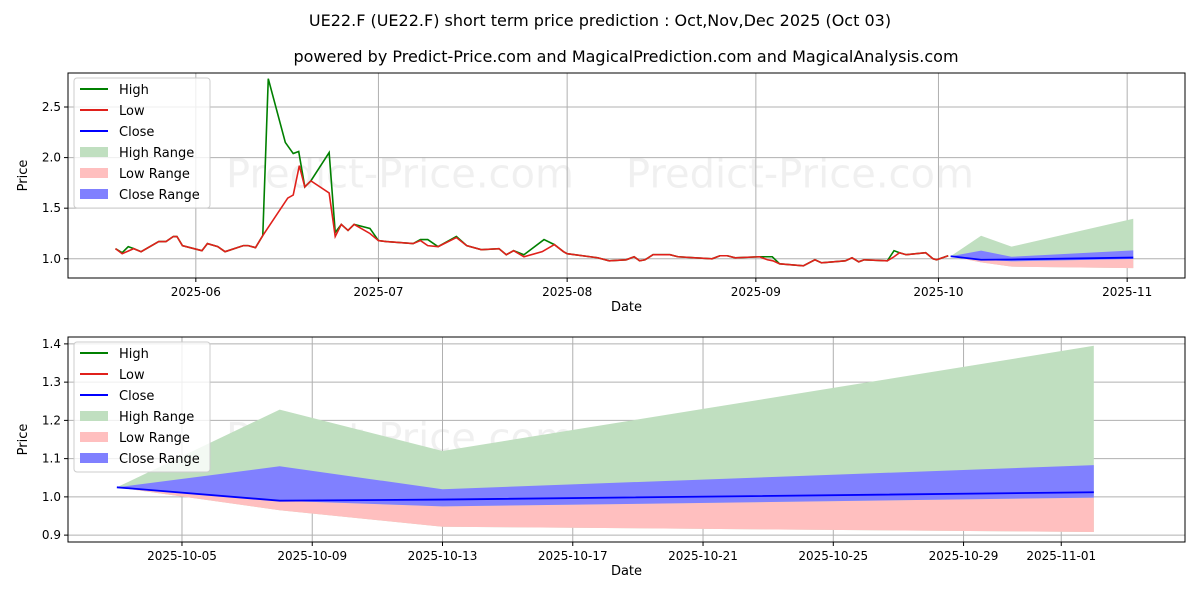 This screenshot has width=1200, height=600. I want to click on y-tick-label: 1.5, so click(51, 208).